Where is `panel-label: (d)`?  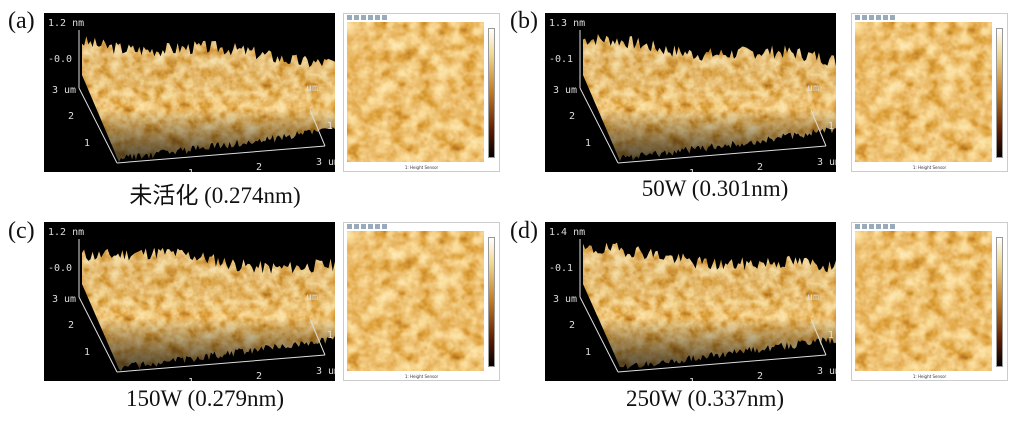 panel-label: (d) is located at coordinates (524, 231).